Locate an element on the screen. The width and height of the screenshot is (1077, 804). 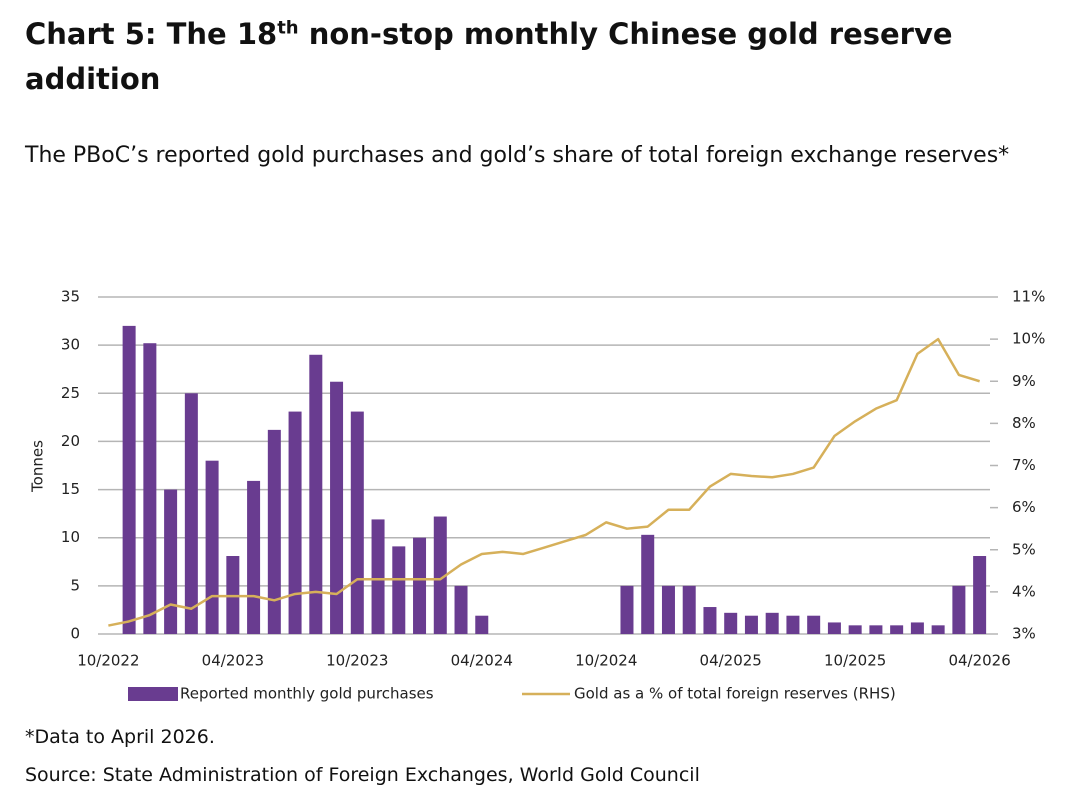
x-tick-label: 04/2026 is located at coordinates (979, 661).